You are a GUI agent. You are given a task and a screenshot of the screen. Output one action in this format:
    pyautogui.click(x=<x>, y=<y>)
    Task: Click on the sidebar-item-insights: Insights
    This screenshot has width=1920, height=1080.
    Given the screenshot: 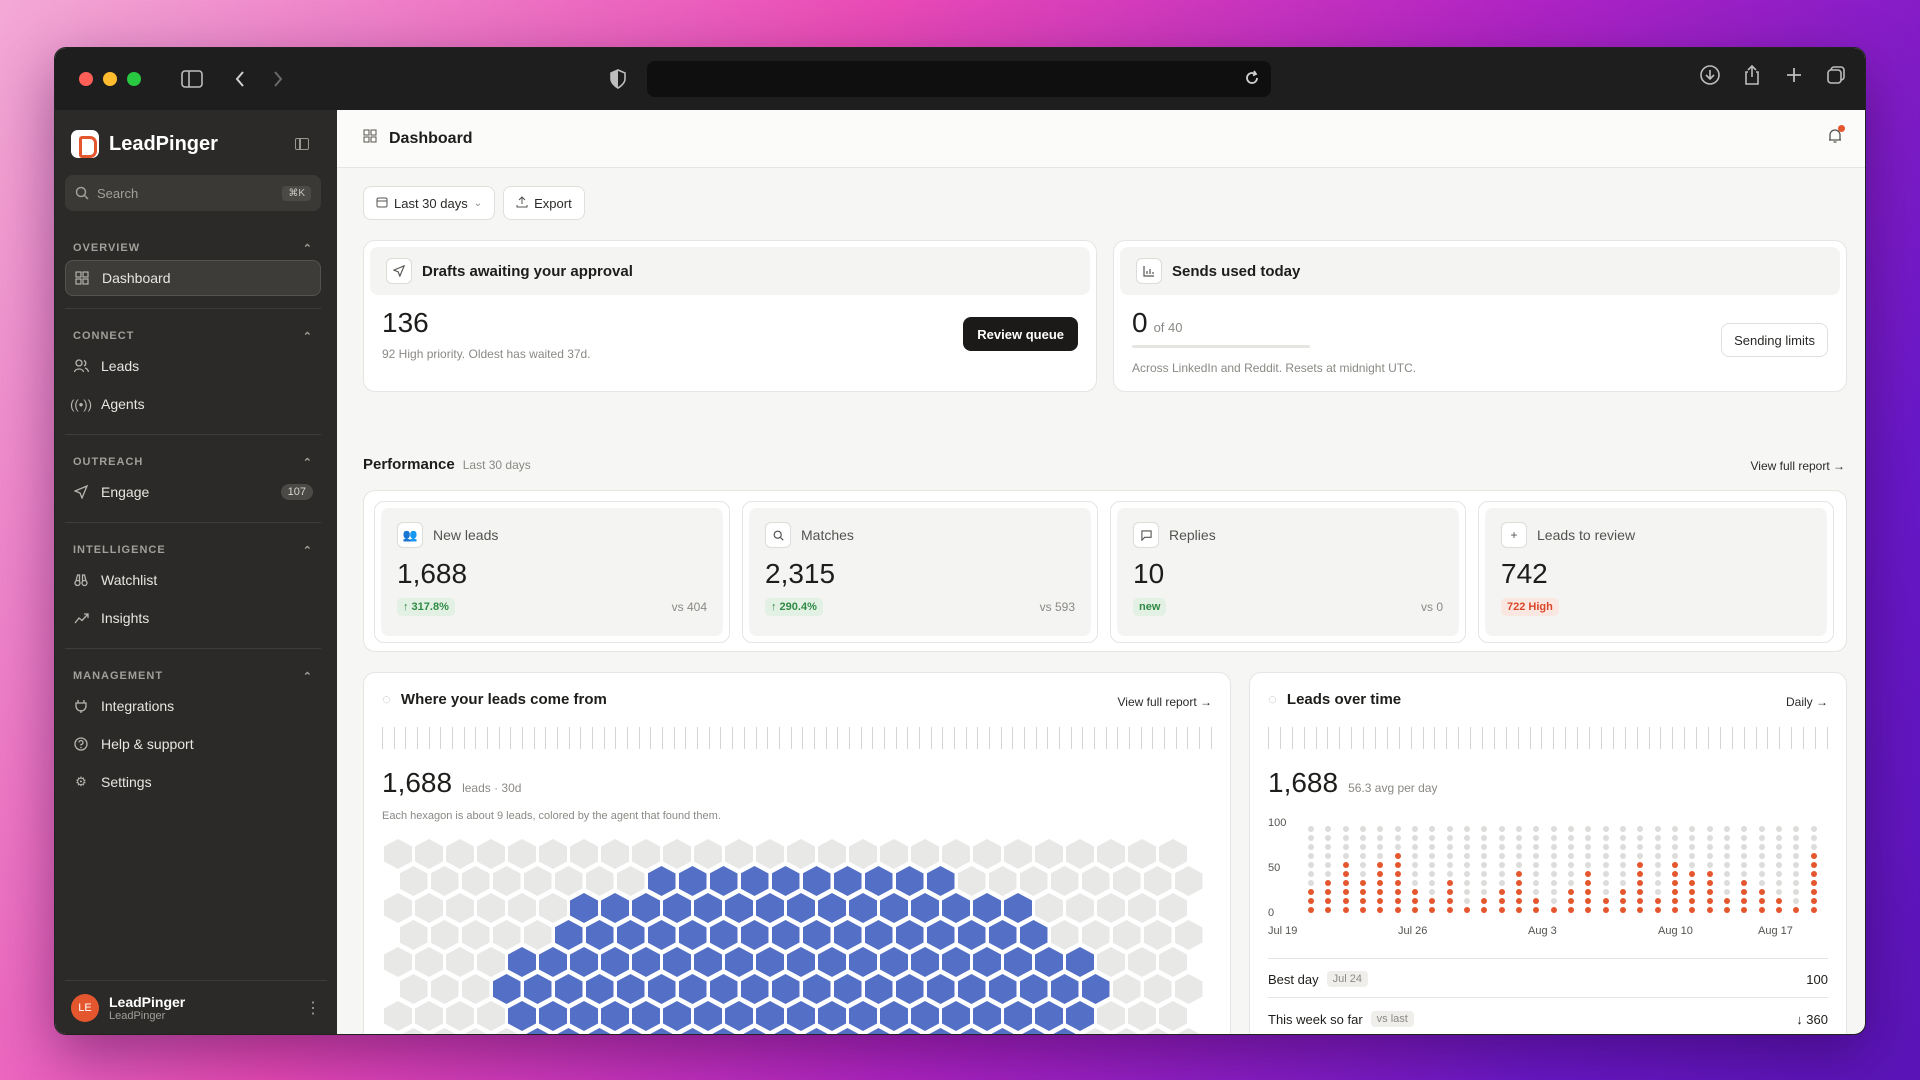 What is the action you would take?
    pyautogui.click(x=193, y=618)
    